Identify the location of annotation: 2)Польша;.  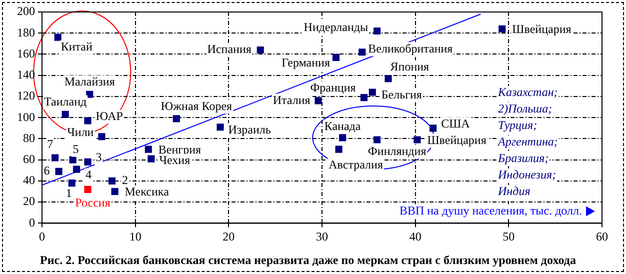
(525, 109).